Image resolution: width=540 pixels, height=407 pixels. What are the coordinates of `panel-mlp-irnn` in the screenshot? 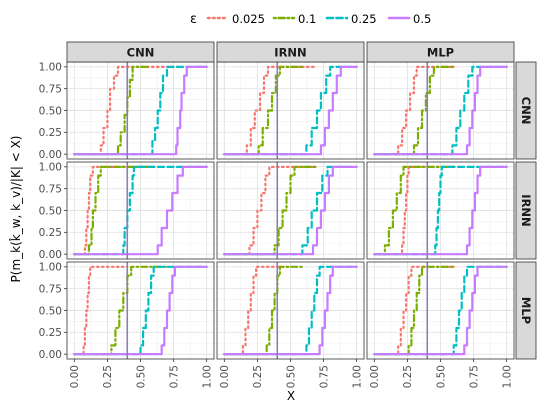 It's located at (290, 310).